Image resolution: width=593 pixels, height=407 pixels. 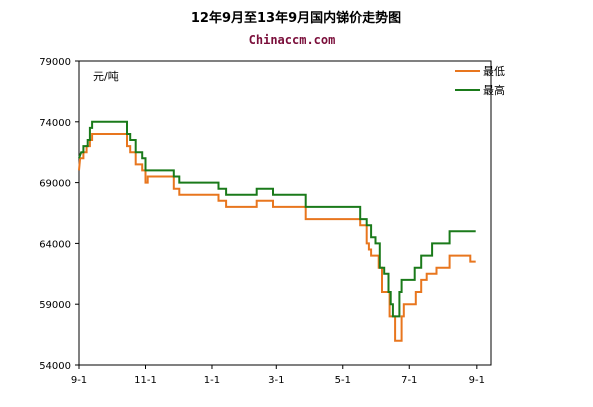 What do you see at coordinates (106, 76) in the screenshot?
I see `y-axis-unit-label: 元/吨` at bounding box center [106, 76].